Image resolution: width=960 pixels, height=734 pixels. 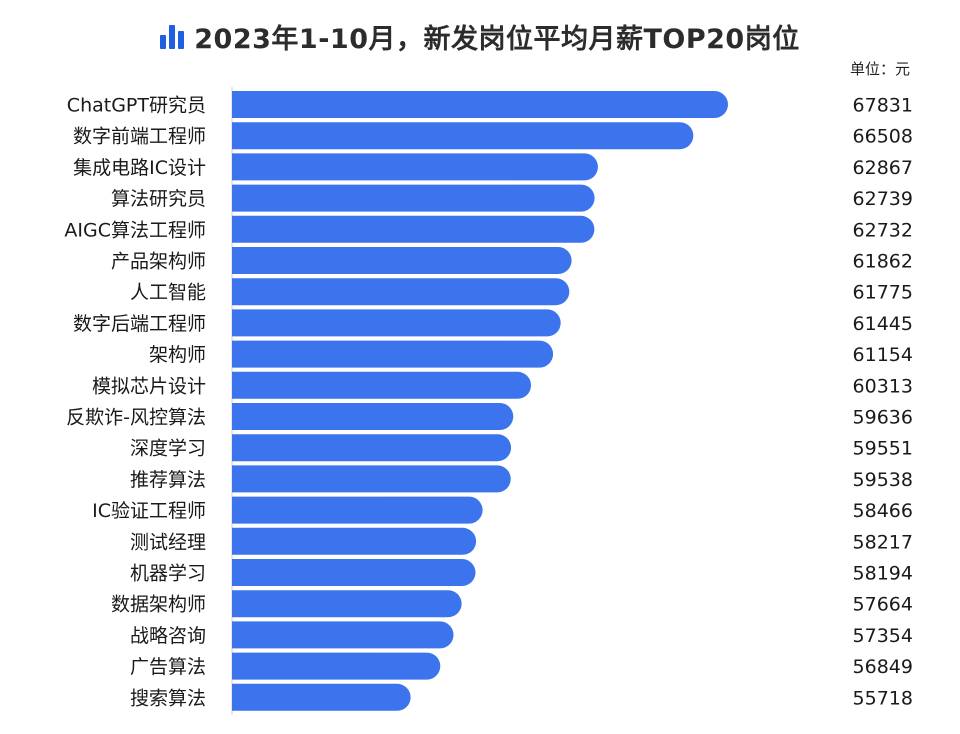 What do you see at coordinates (168, 636) in the screenshot?
I see `category-label: 战略咨询` at bounding box center [168, 636].